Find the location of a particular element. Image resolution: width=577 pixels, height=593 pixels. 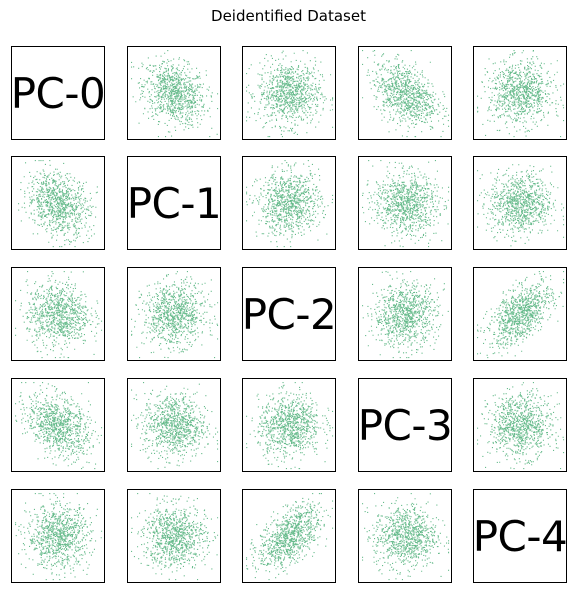

diagonal-panel-pc-0: PC-0 is located at coordinates (58, 93).